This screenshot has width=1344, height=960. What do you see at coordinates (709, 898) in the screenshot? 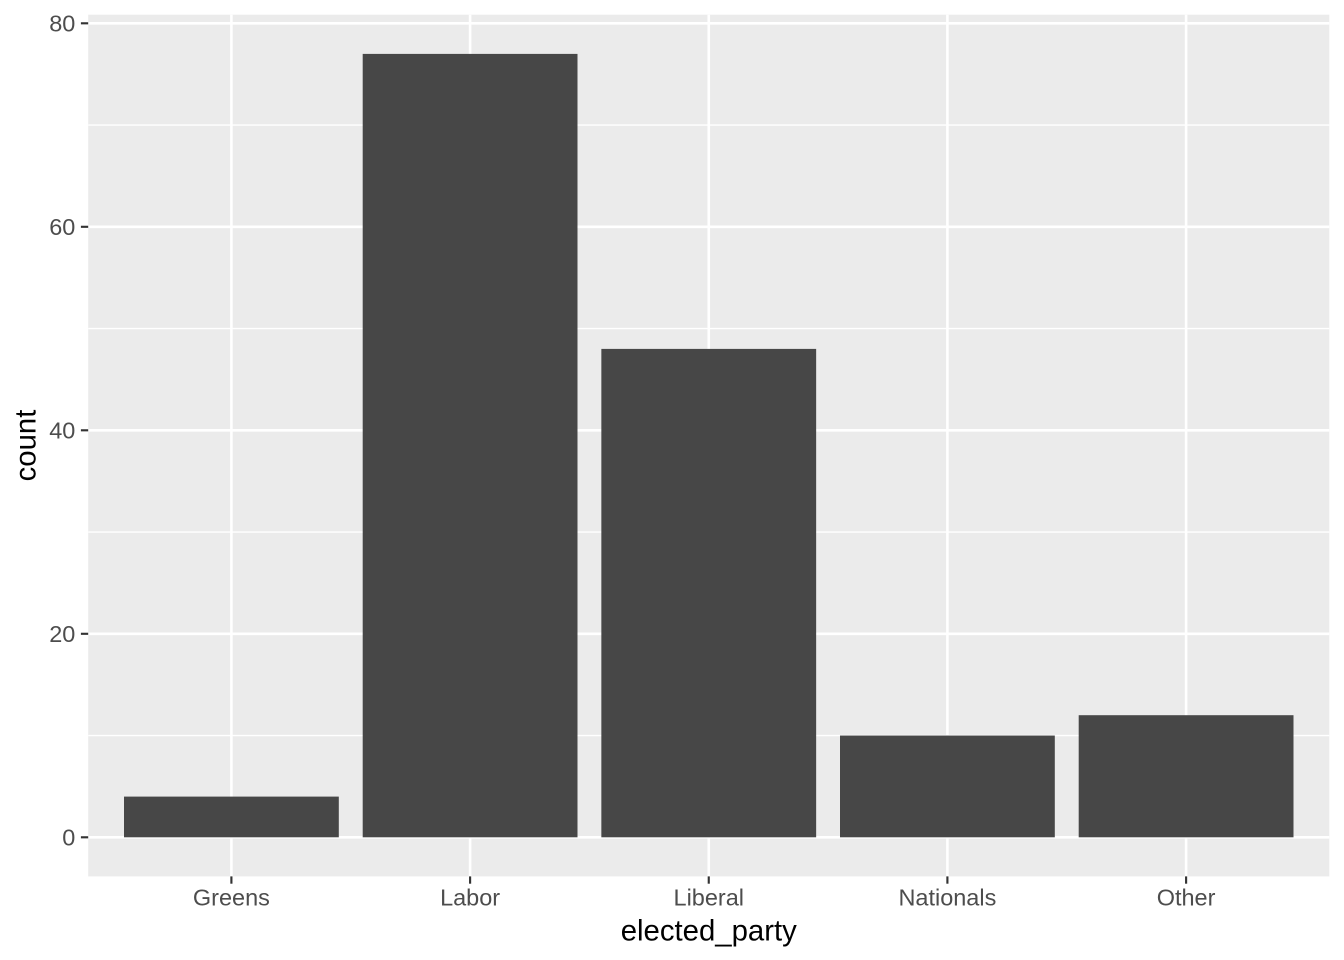
I see `svg-text: Liberal` at bounding box center [709, 898].